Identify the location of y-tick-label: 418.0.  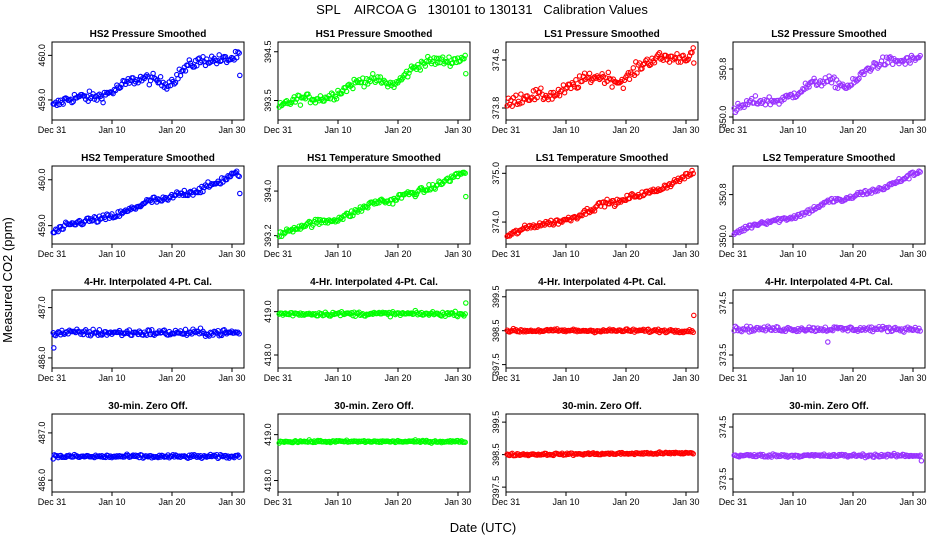
(268, 355).